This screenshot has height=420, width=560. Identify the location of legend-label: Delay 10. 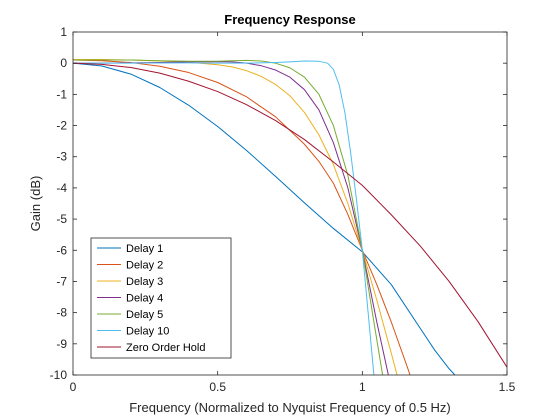
(147, 332).